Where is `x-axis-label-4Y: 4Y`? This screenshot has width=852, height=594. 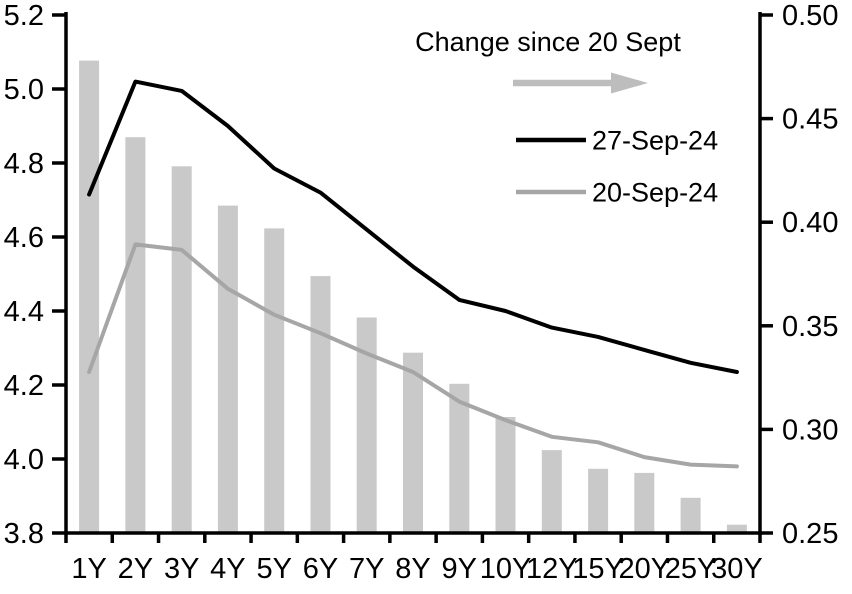 x-axis-label-4Y: 4Y is located at coordinates (227, 569).